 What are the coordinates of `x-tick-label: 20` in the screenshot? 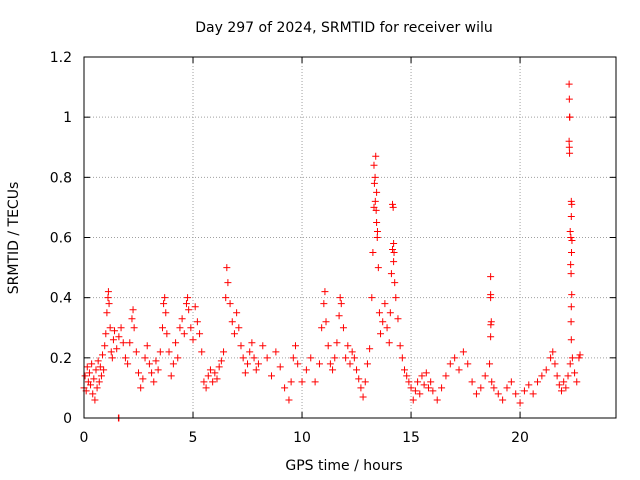 It's located at (520, 438).